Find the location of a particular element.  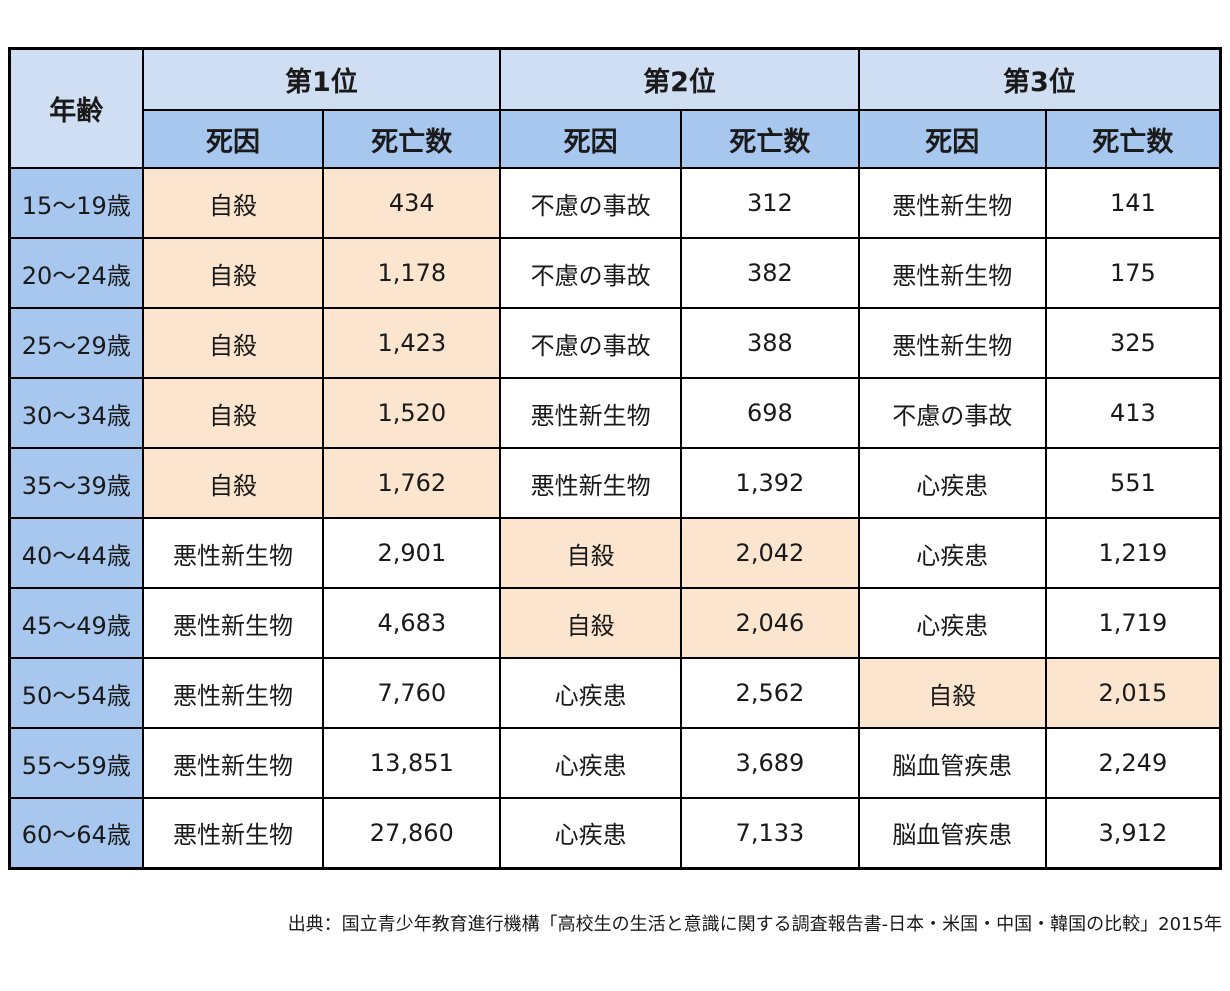

deaths-cell: 1,423 is located at coordinates (412, 343).